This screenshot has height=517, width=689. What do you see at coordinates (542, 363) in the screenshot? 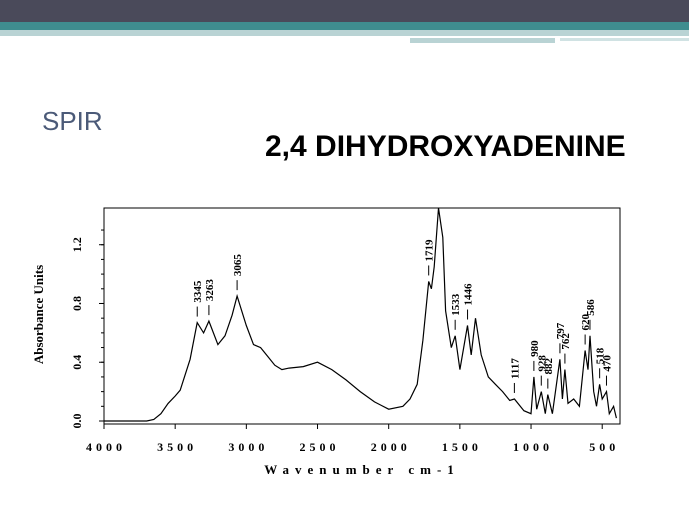
I see `peak-label: 928` at bounding box center [542, 363].